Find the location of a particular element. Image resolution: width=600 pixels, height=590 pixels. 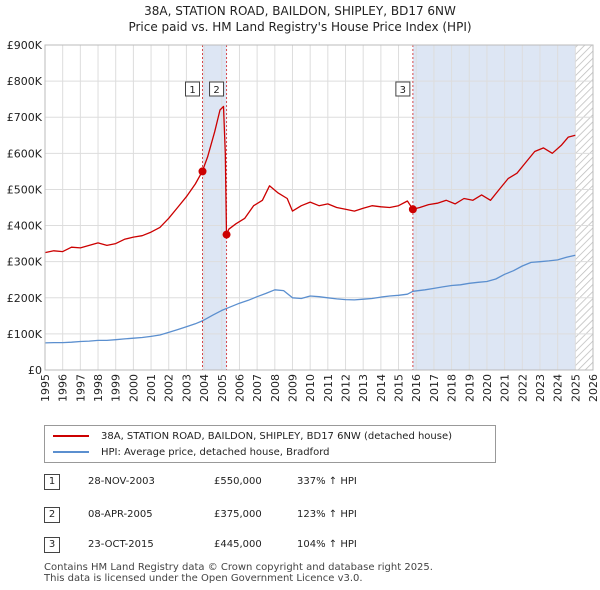

sale-label-number: 2 is located at coordinates (216, 90).